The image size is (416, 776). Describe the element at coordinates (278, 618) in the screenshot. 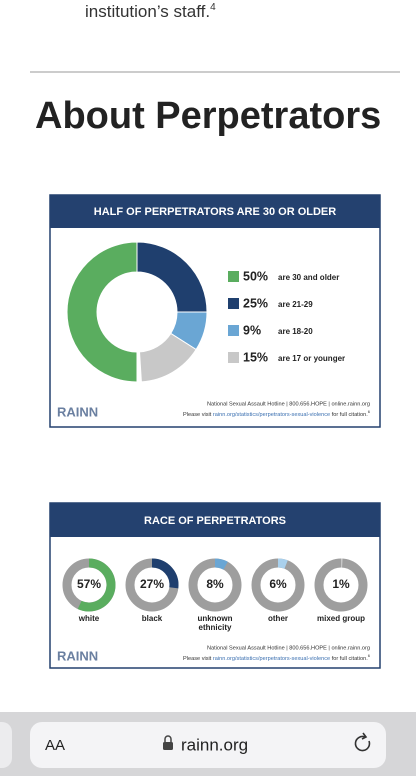

I see `ring-label: other` at that location.